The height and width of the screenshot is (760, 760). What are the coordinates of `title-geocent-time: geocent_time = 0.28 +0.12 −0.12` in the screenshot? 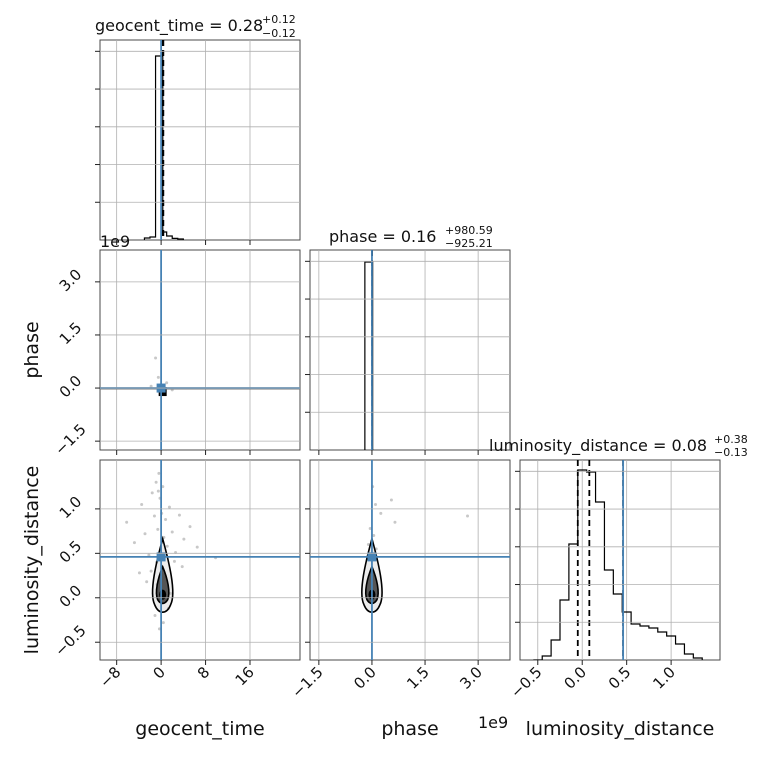 It's located at (195, 26).